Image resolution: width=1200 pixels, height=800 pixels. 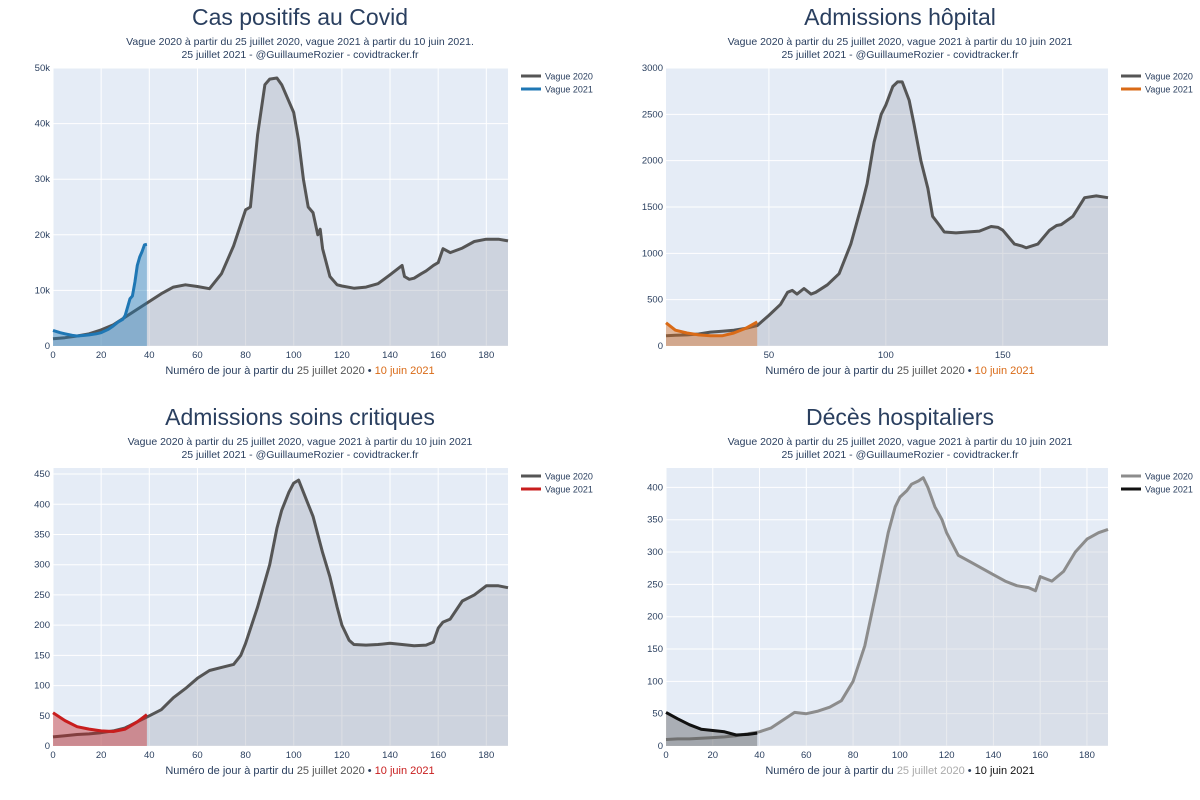 What do you see at coordinates (42, 474) in the screenshot?
I see `y-tick-label: 450` at bounding box center [42, 474].